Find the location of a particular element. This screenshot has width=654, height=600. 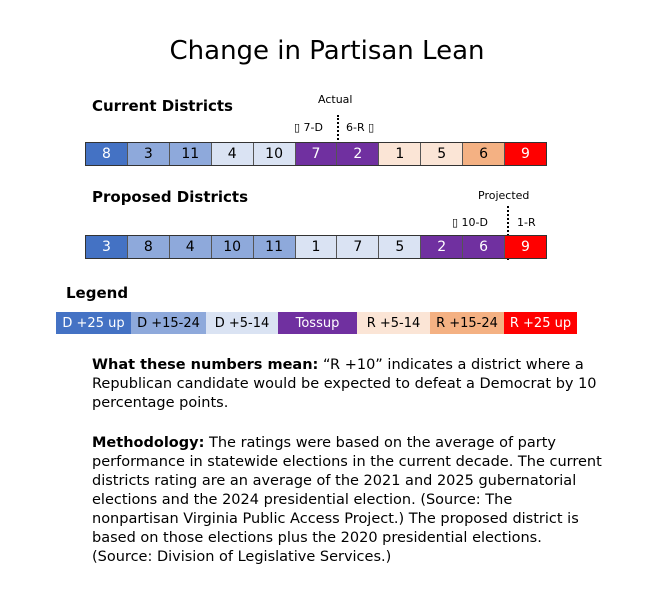

meaning-heading: What these numbers mean: is located at coordinates (205, 365).